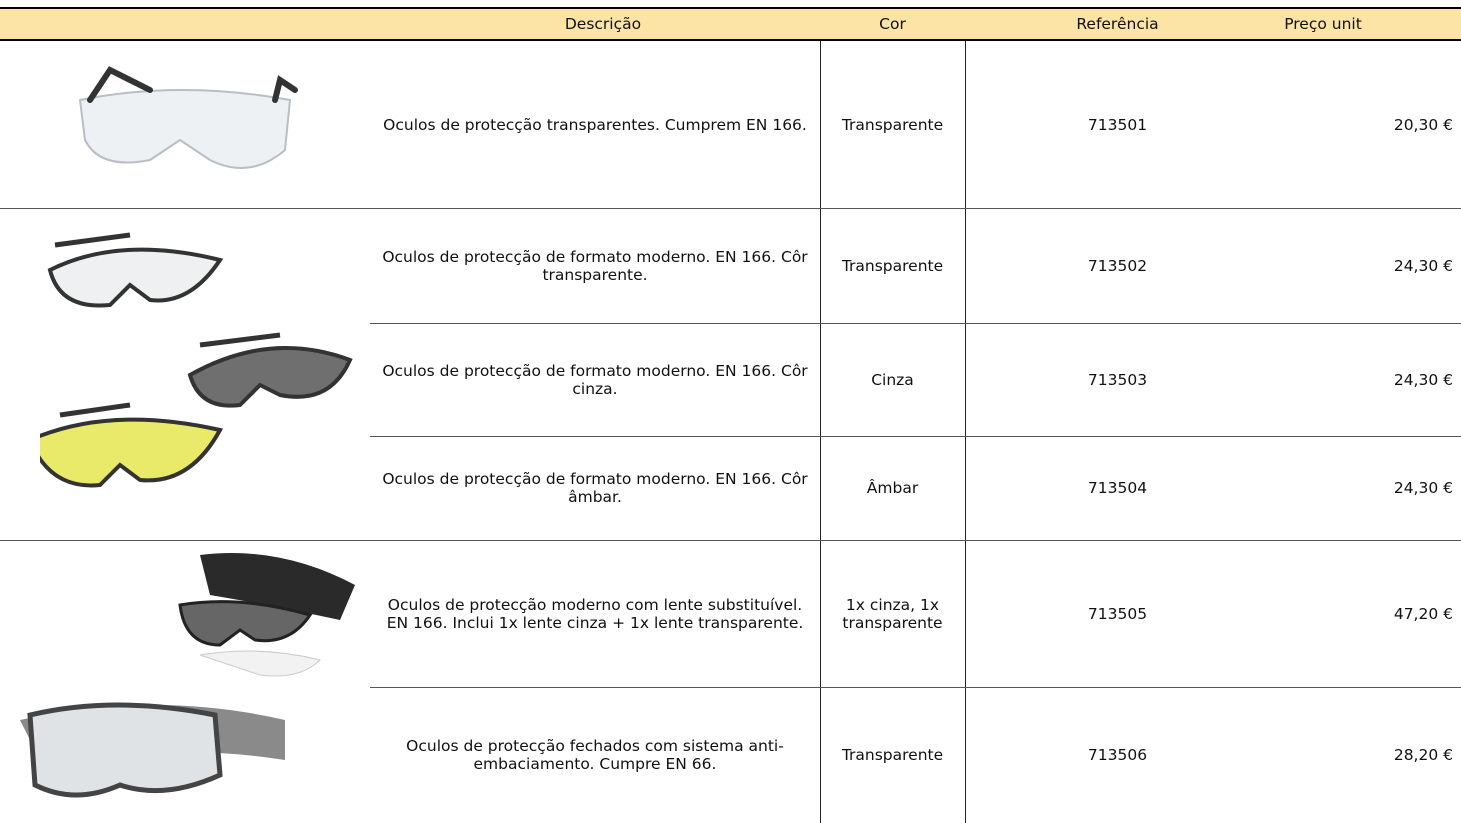 The width and height of the screenshot is (1461, 823). Describe the element at coordinates (1423, 613) in the screenshot. I see `price-cell: 47,20 €` at that location.